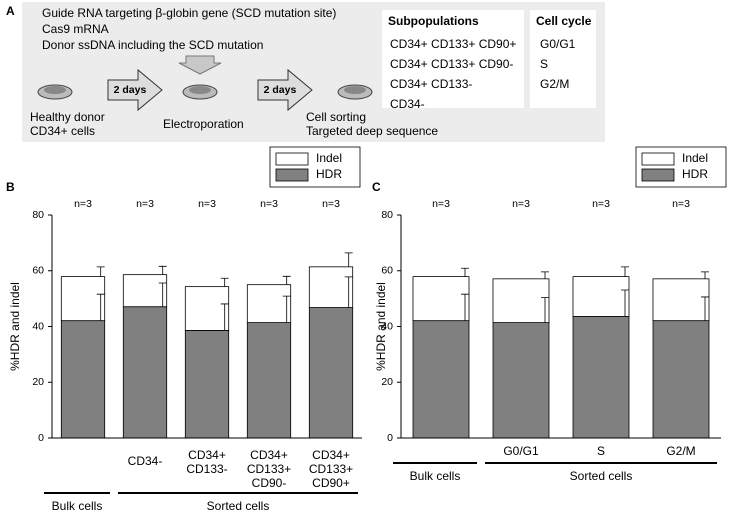  I want to click on reagent: Cas9 mRNA, so click(75, 29).